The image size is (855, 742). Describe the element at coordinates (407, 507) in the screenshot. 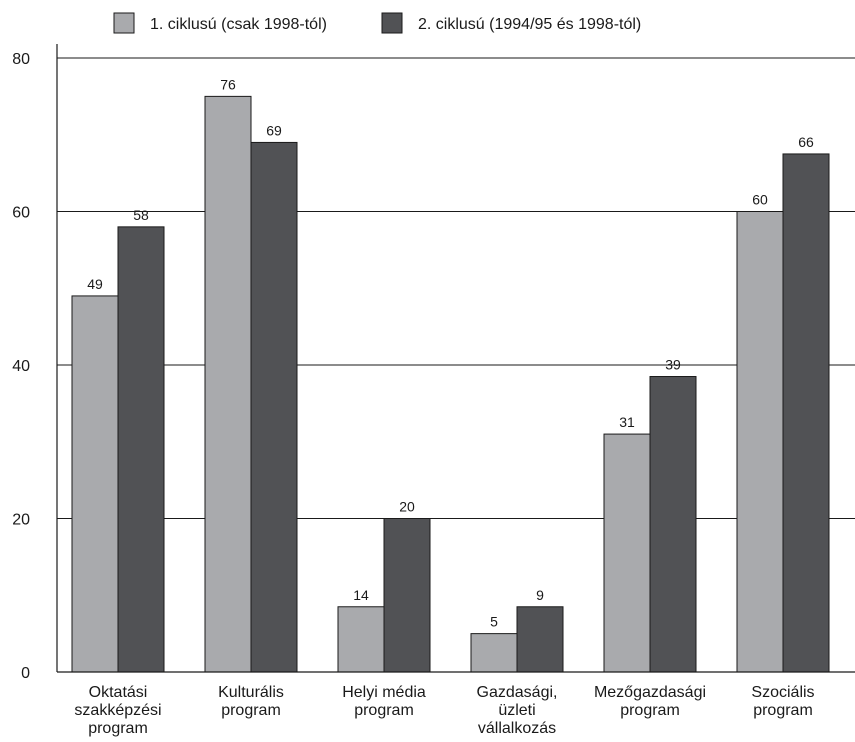

I see `data-label: 20` at that location.